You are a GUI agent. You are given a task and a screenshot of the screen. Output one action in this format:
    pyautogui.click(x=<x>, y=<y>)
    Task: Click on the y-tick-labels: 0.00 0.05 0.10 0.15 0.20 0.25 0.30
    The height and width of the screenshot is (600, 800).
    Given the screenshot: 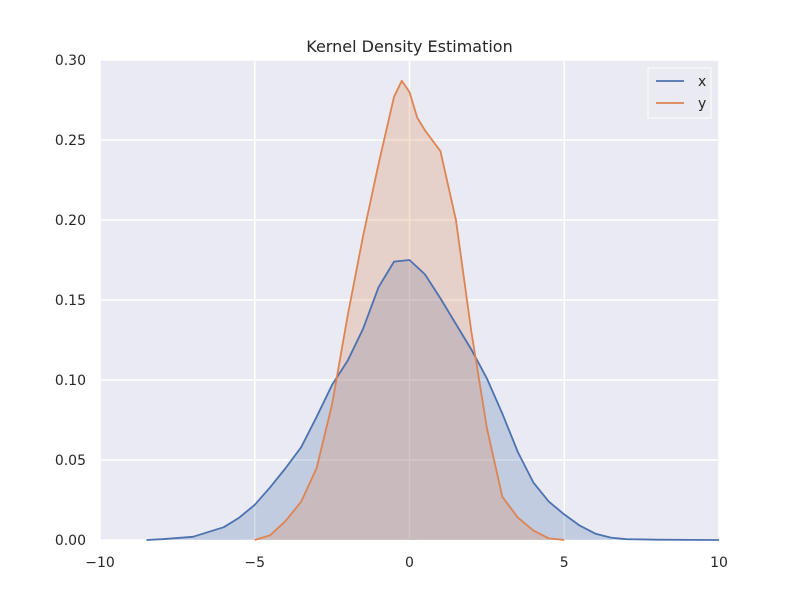 What is the action you would take?
    pyautogui.click(x=70, y=301)
    